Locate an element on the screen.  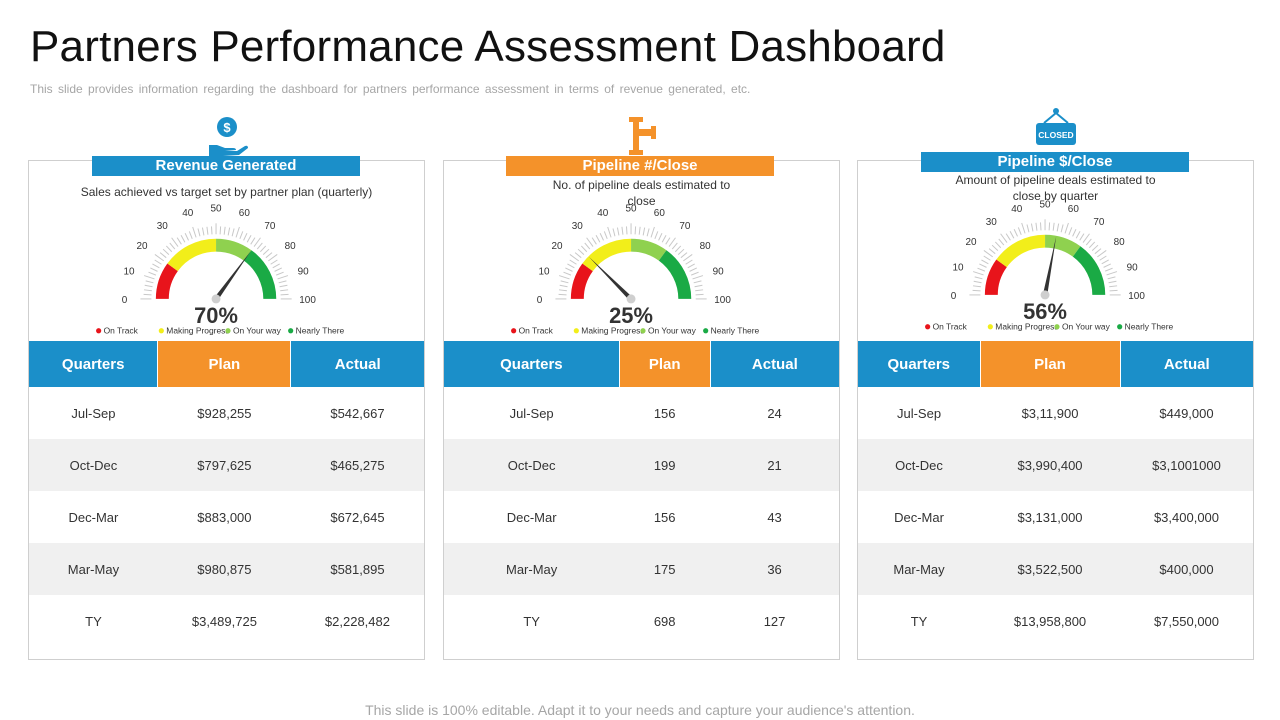
table-cell: Dec-Mar is located at coordinates (531, 517).